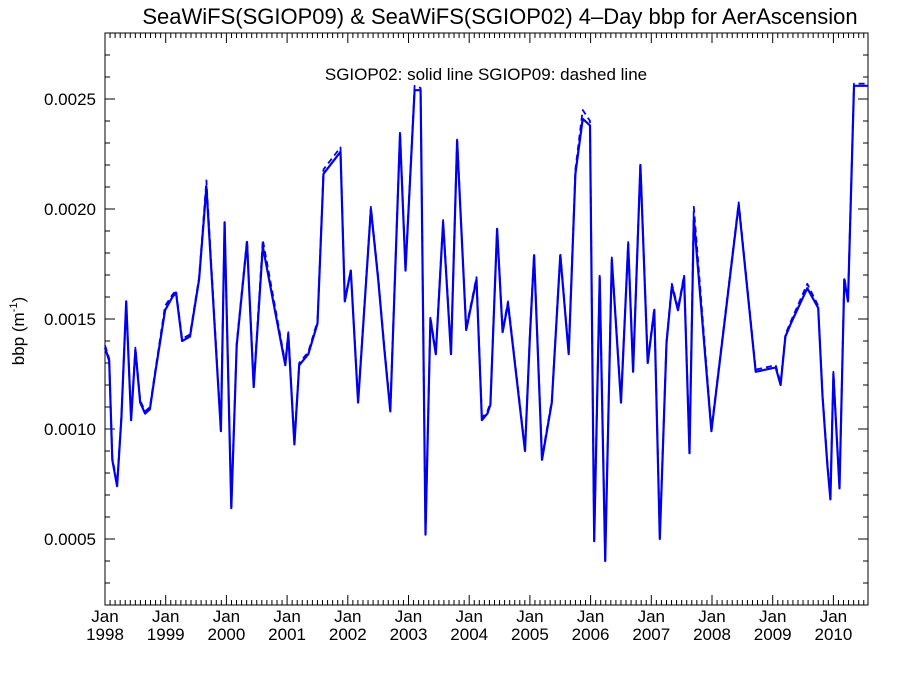 The width and height of the screenshot is (900, 675). Describe the element at coordinates (70, 429) in the screenshot. I see `y-tick-label: 0.0010` at that location.